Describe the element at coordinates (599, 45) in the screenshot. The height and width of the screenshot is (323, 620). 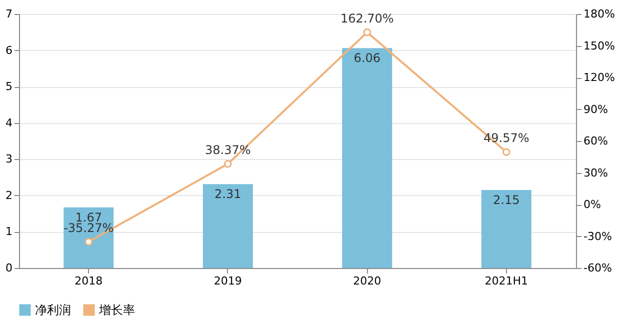
I see `y2-tick-label: 150%` at that location.